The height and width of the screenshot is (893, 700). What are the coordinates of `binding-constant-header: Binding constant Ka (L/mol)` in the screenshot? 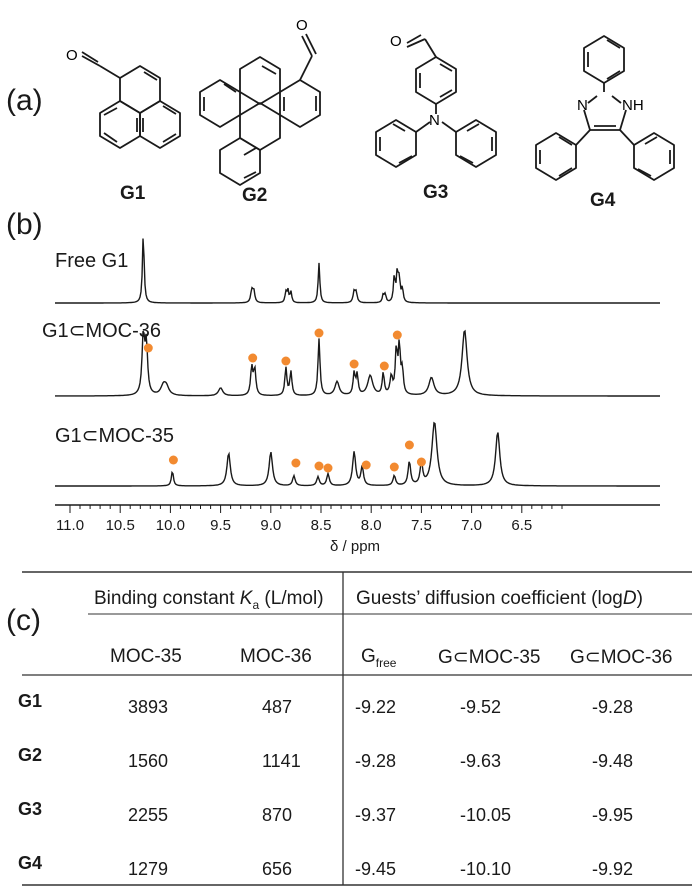 It's located at (209, 600).